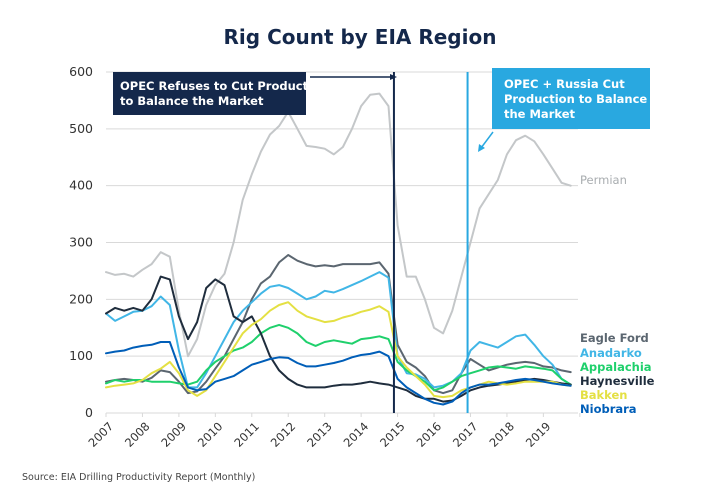  I want to click on y-tick-label: 300, so click(81, 242).